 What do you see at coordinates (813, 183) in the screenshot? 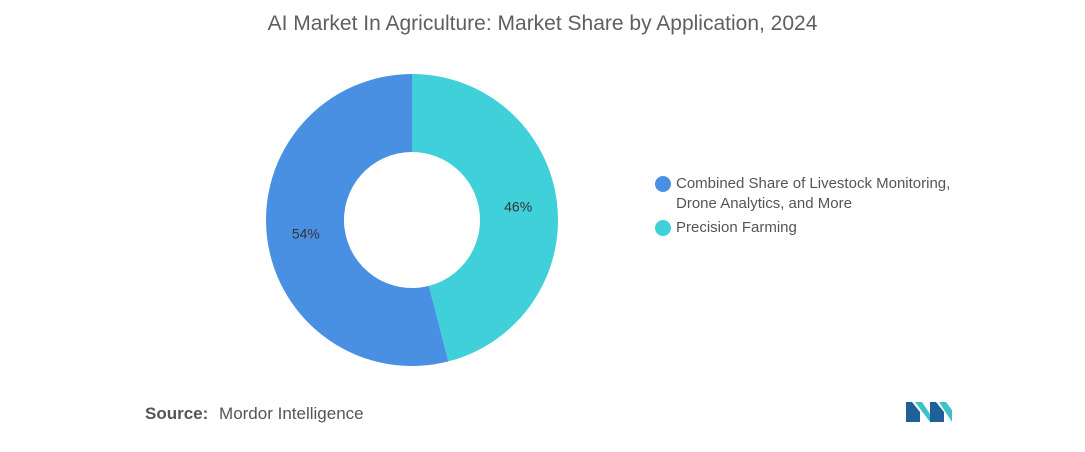
I see `legend-label-combined-line1: Combined Share of Livestock Monitoring,` at bounding box center [813, 183].